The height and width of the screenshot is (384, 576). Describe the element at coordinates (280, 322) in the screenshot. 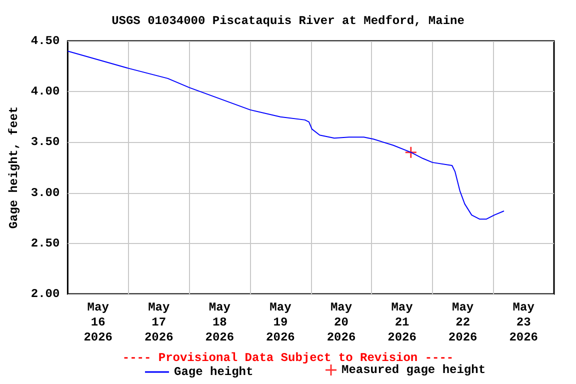

I see `x-tick-label: May 19 2026` at that location.